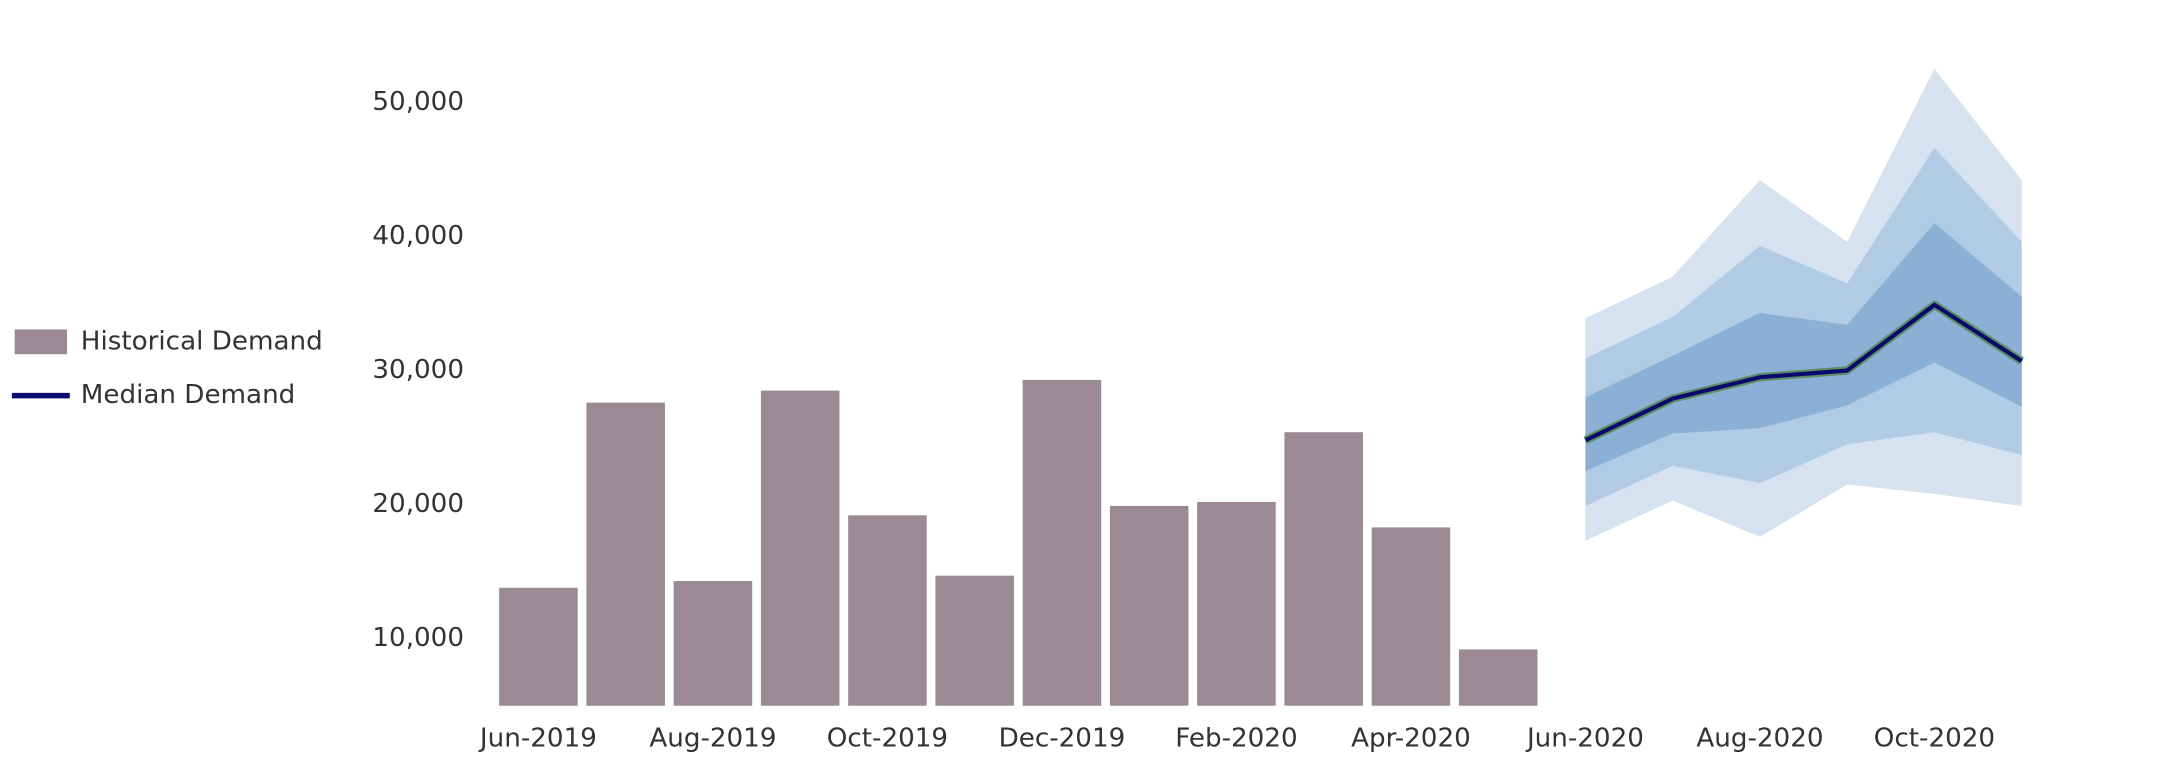 The image size is (2163, 765). What do you see at coordinates (188, 395) in the screenshot?
I see `legend-label: Median Demand` at bounding box center [188, 395].